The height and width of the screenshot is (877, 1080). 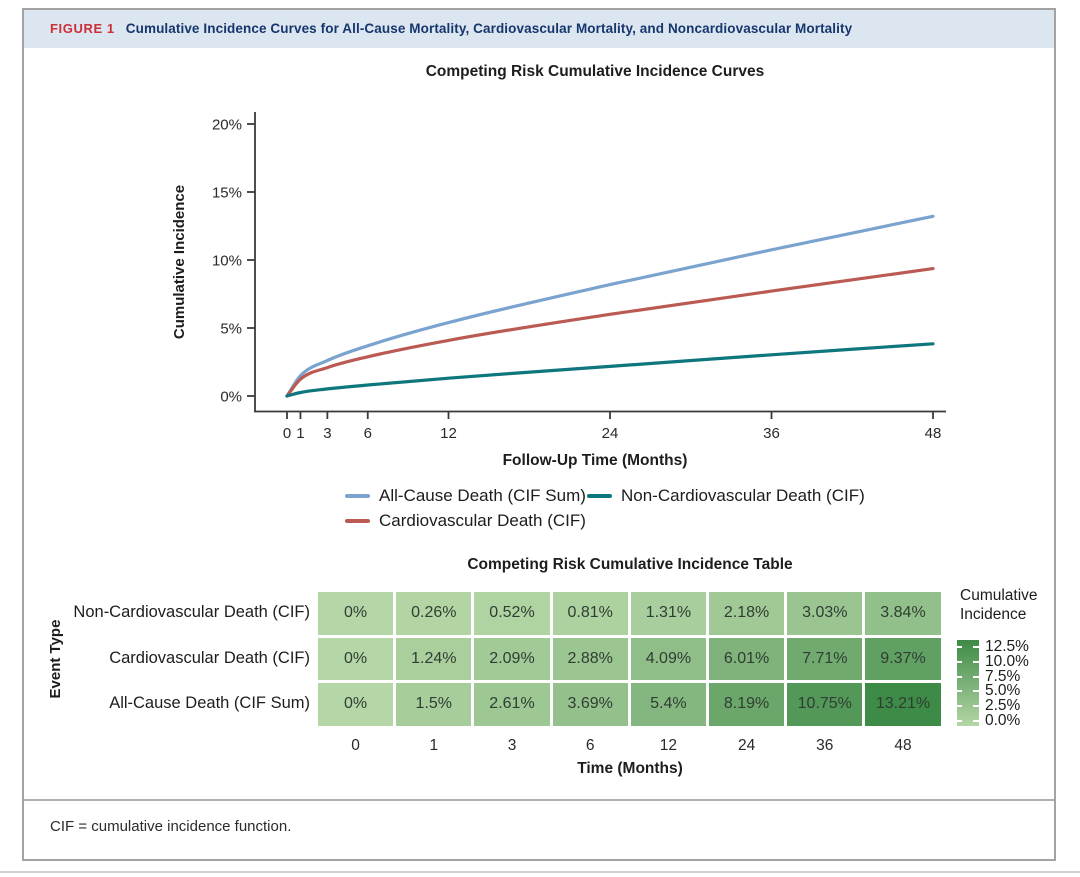 I want to click on heatmap-cell: 2.09%, so click(x=512, y=658).